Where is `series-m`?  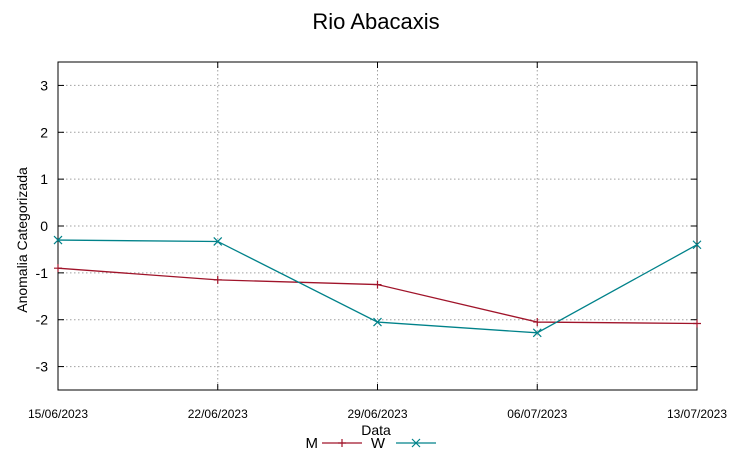 series-m is located at coordinates (377, 296).